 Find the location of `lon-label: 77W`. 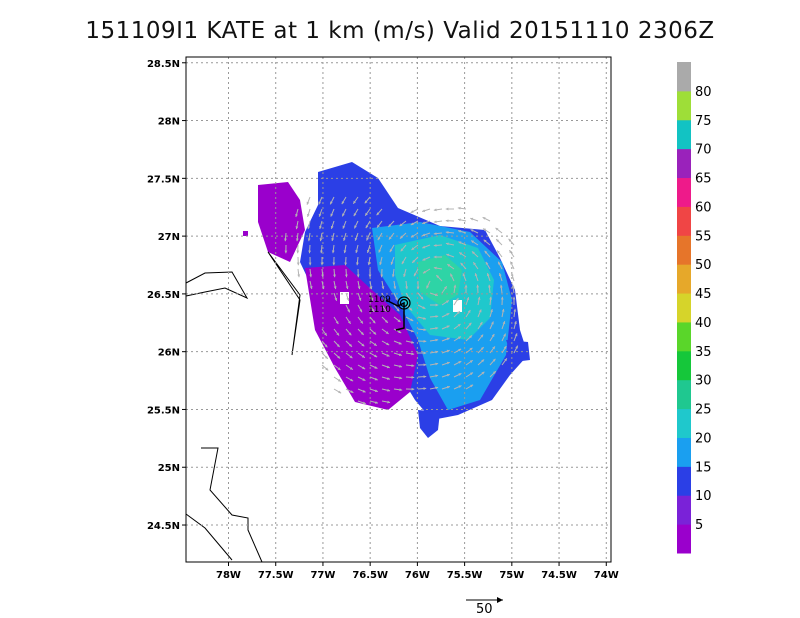

lon-label: 77W is located at coordinates (322, 575).